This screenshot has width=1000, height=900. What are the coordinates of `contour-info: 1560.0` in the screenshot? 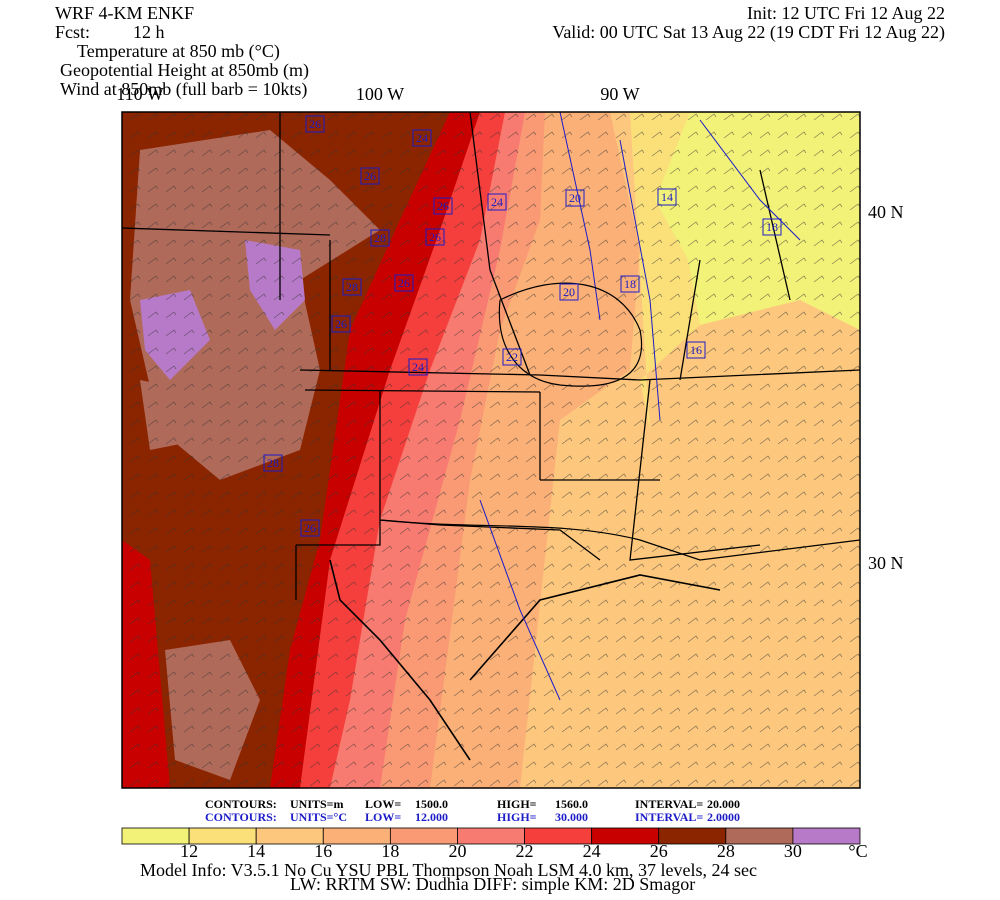 It's located at (571, 804).